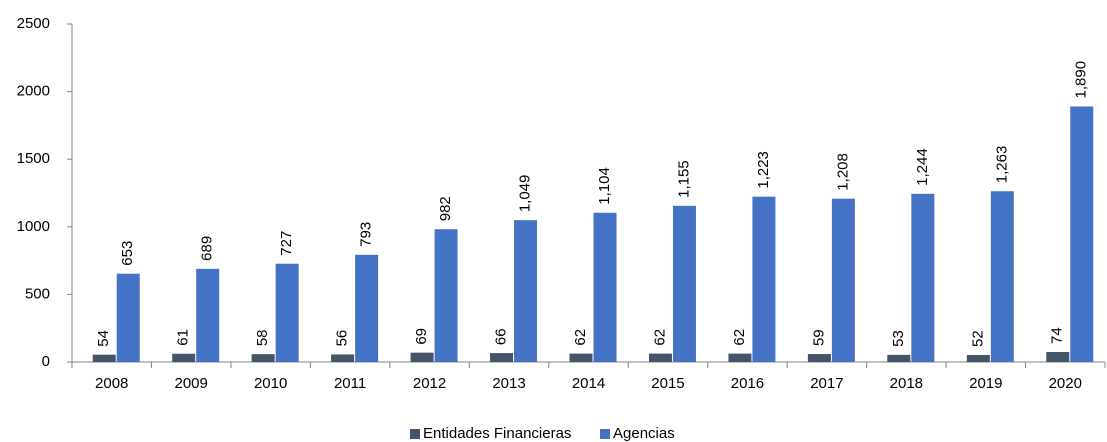 The height and width of the screenshot is (442, 1107). What do you see at coordinates (747, 383) in the screenshot?
I see `x-tick-label: 2016` at bounding box center [747, 383].